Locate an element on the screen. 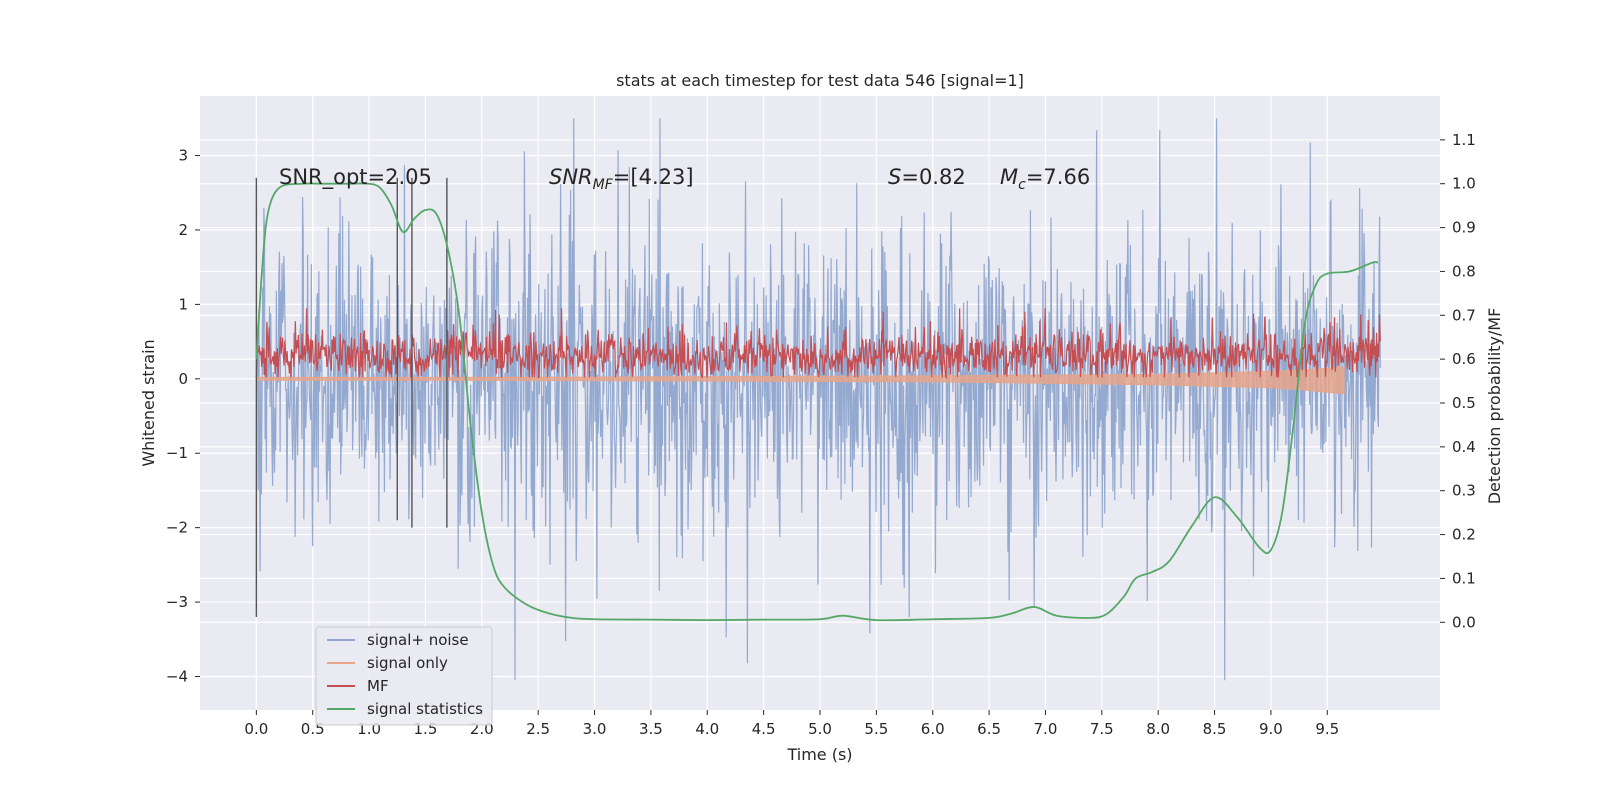  x-tick-label: 4.0 is located at coordinates (707, 729).